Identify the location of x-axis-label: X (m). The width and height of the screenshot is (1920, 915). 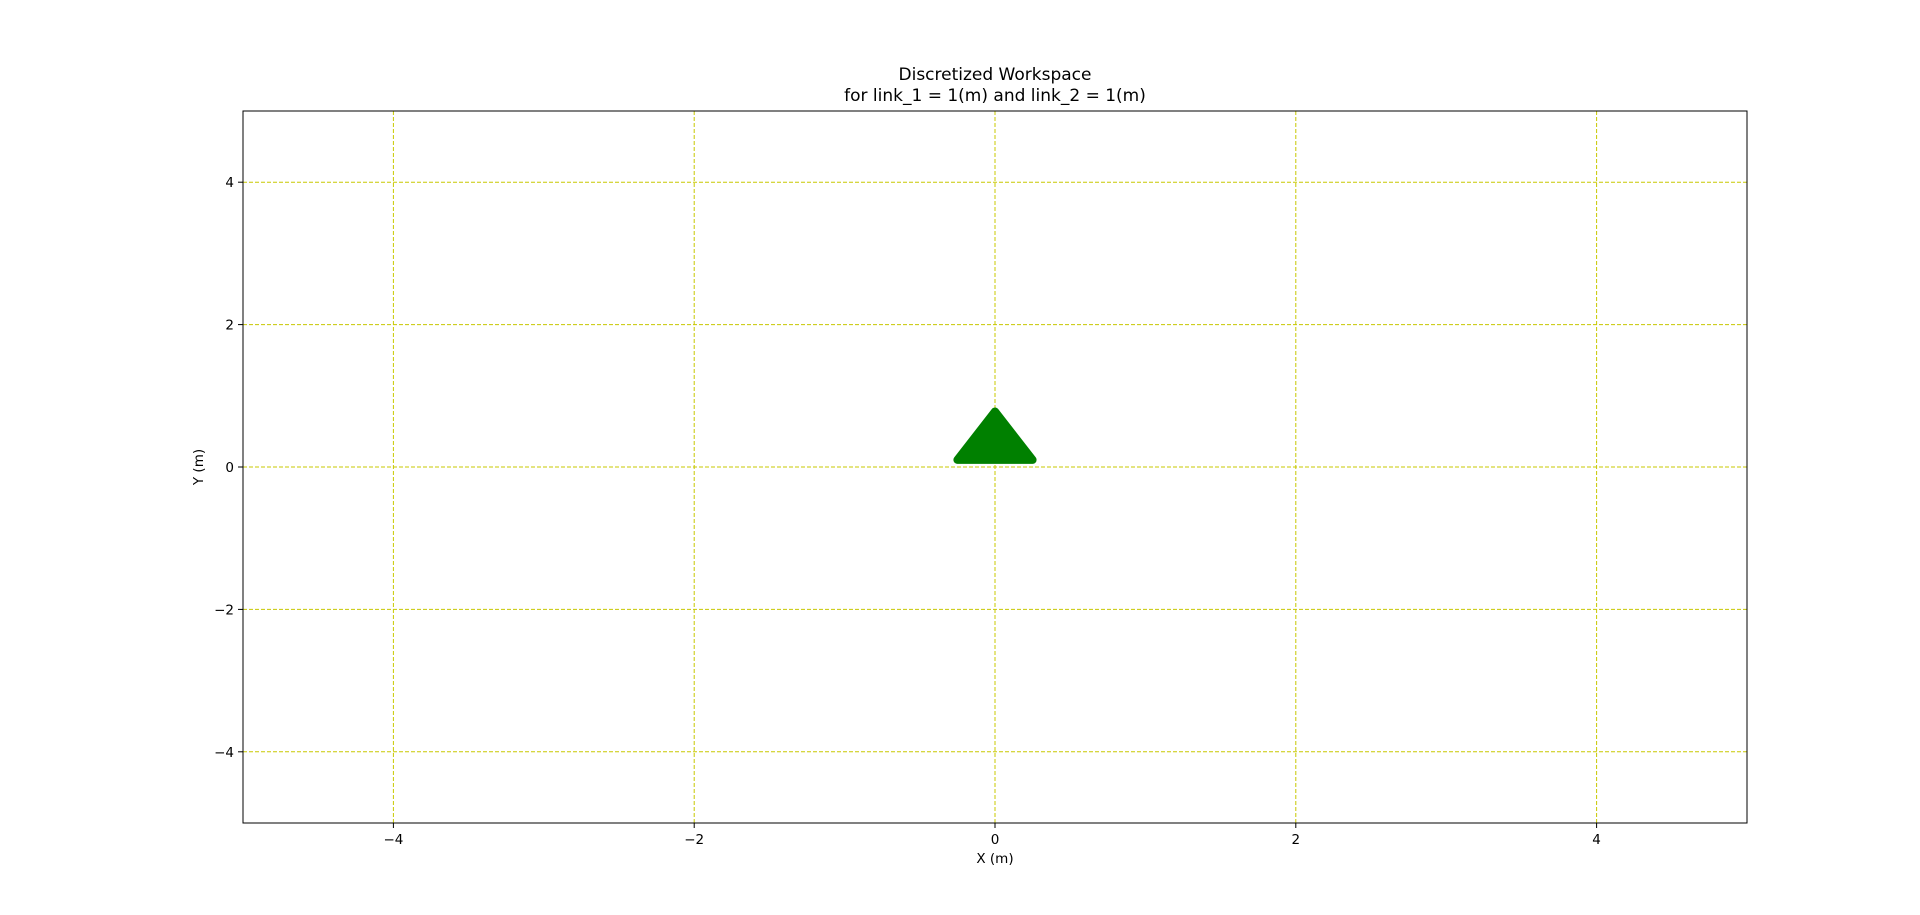
(994, 859).